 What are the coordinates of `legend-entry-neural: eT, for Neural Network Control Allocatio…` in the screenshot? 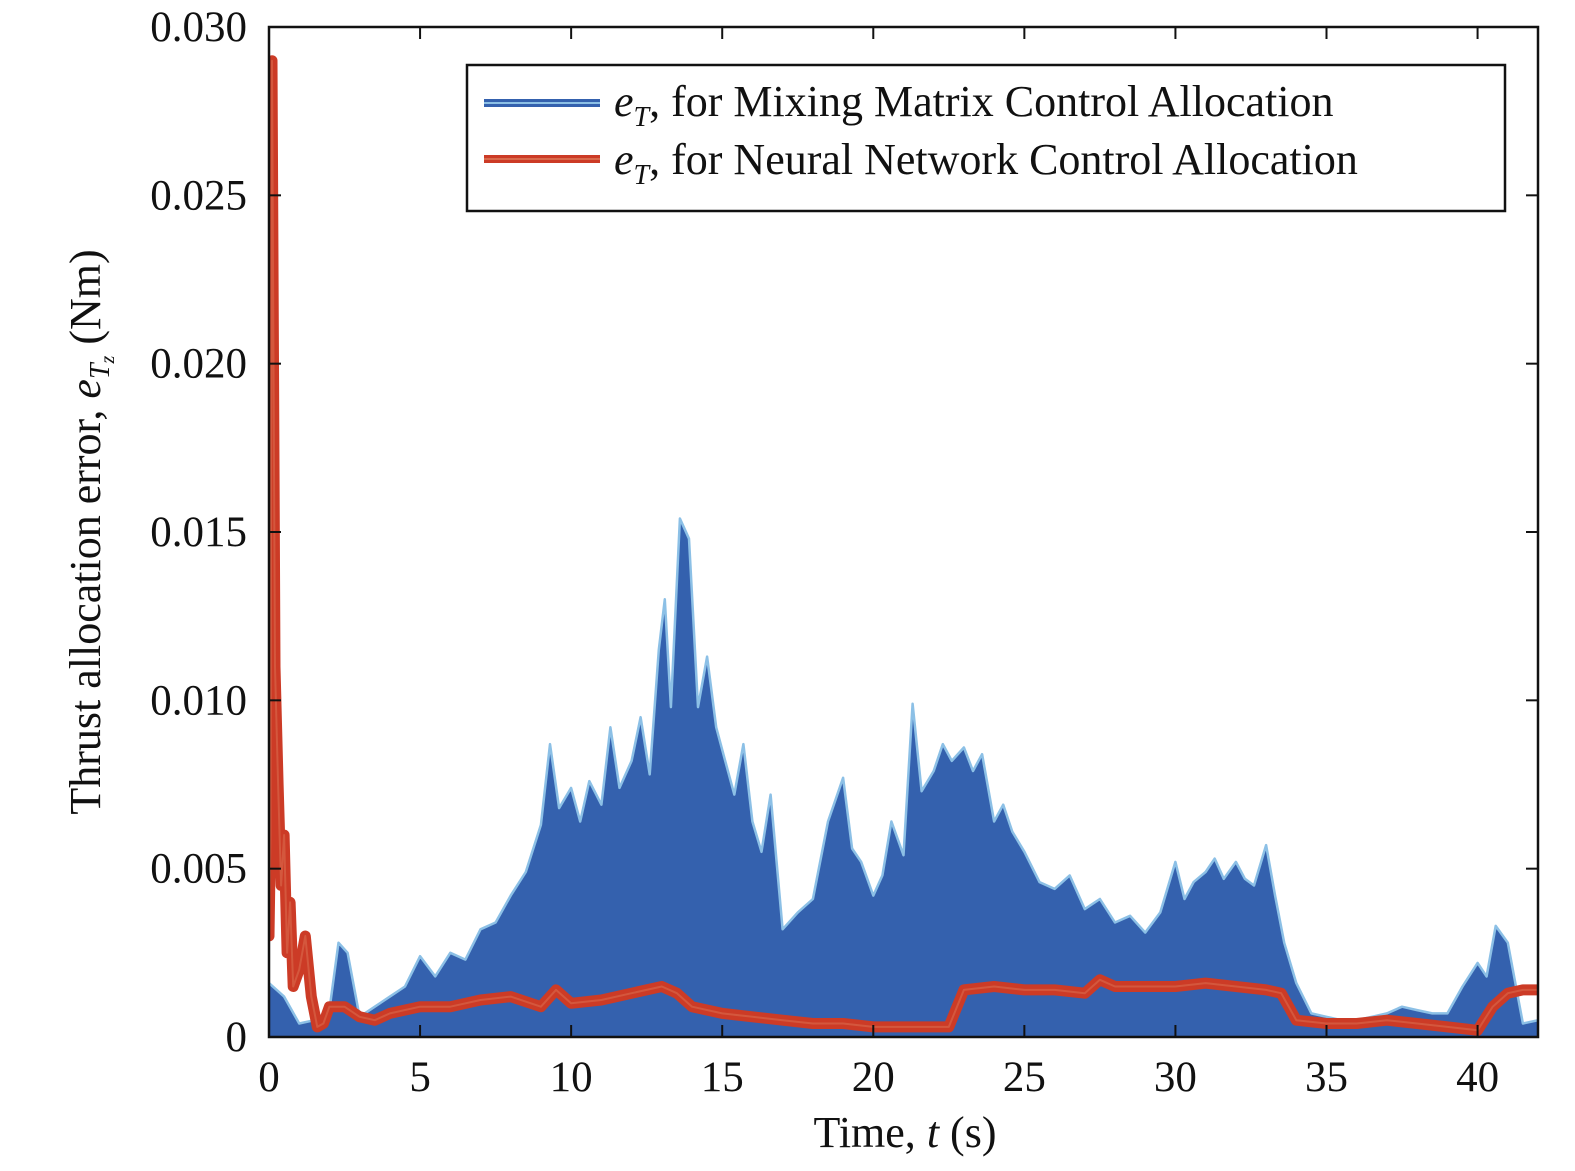 It's located at (986, 163).